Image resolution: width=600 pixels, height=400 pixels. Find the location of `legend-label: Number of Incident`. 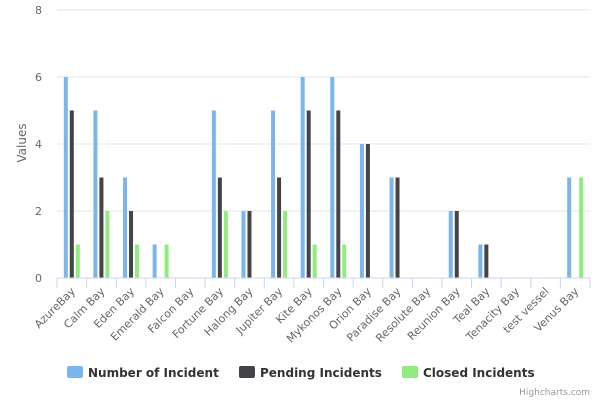

legend-label: Number of Incident is located at coordinates (153, 373).